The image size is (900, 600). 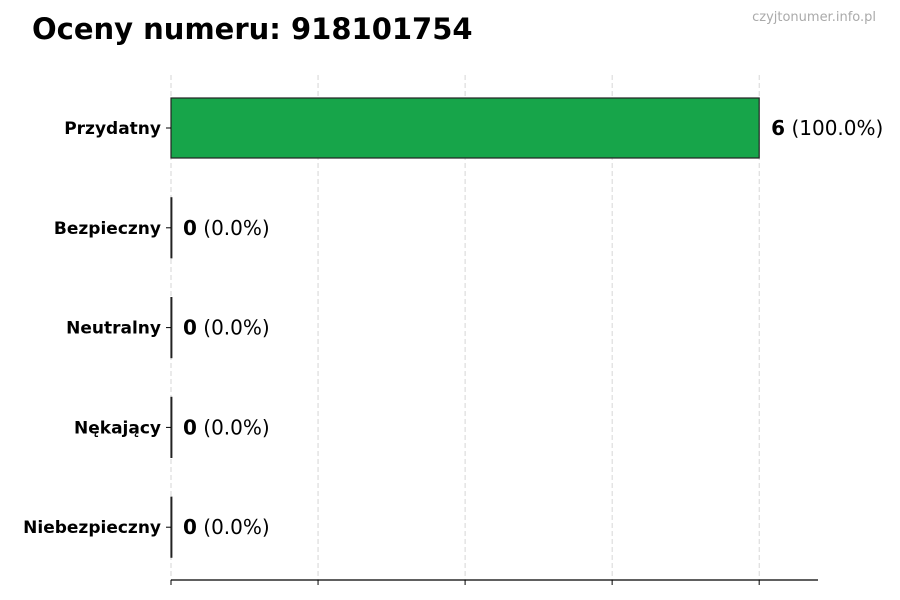 What do you see at coordinates (113, 329) in the screenshot?
I see `y-tick-label: Neutralny` at bounding box center [113, 329].